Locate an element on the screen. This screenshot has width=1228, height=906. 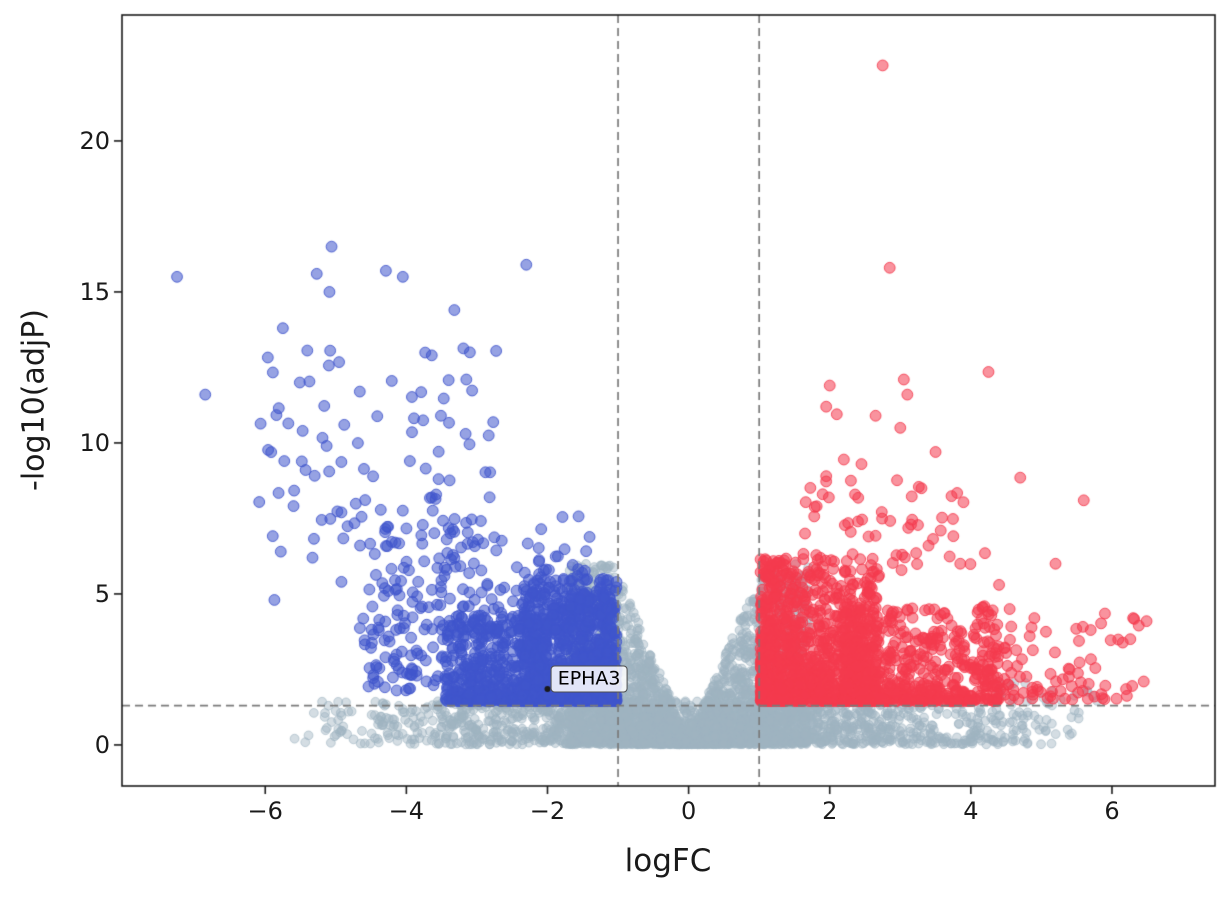
x-tick-label: −4 is located at coordinates (406, 811).